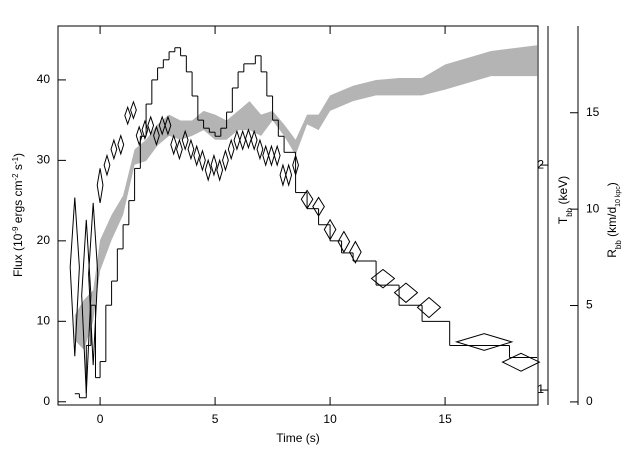 The image size is (640, 457). I want to click on y3-tick-label: 15, so click(593, 112).